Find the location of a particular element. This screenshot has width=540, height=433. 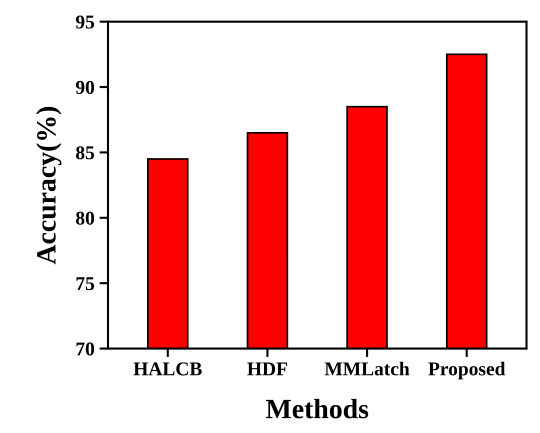

x-tick-label: MMLatch is located at coordinates (367, 369).